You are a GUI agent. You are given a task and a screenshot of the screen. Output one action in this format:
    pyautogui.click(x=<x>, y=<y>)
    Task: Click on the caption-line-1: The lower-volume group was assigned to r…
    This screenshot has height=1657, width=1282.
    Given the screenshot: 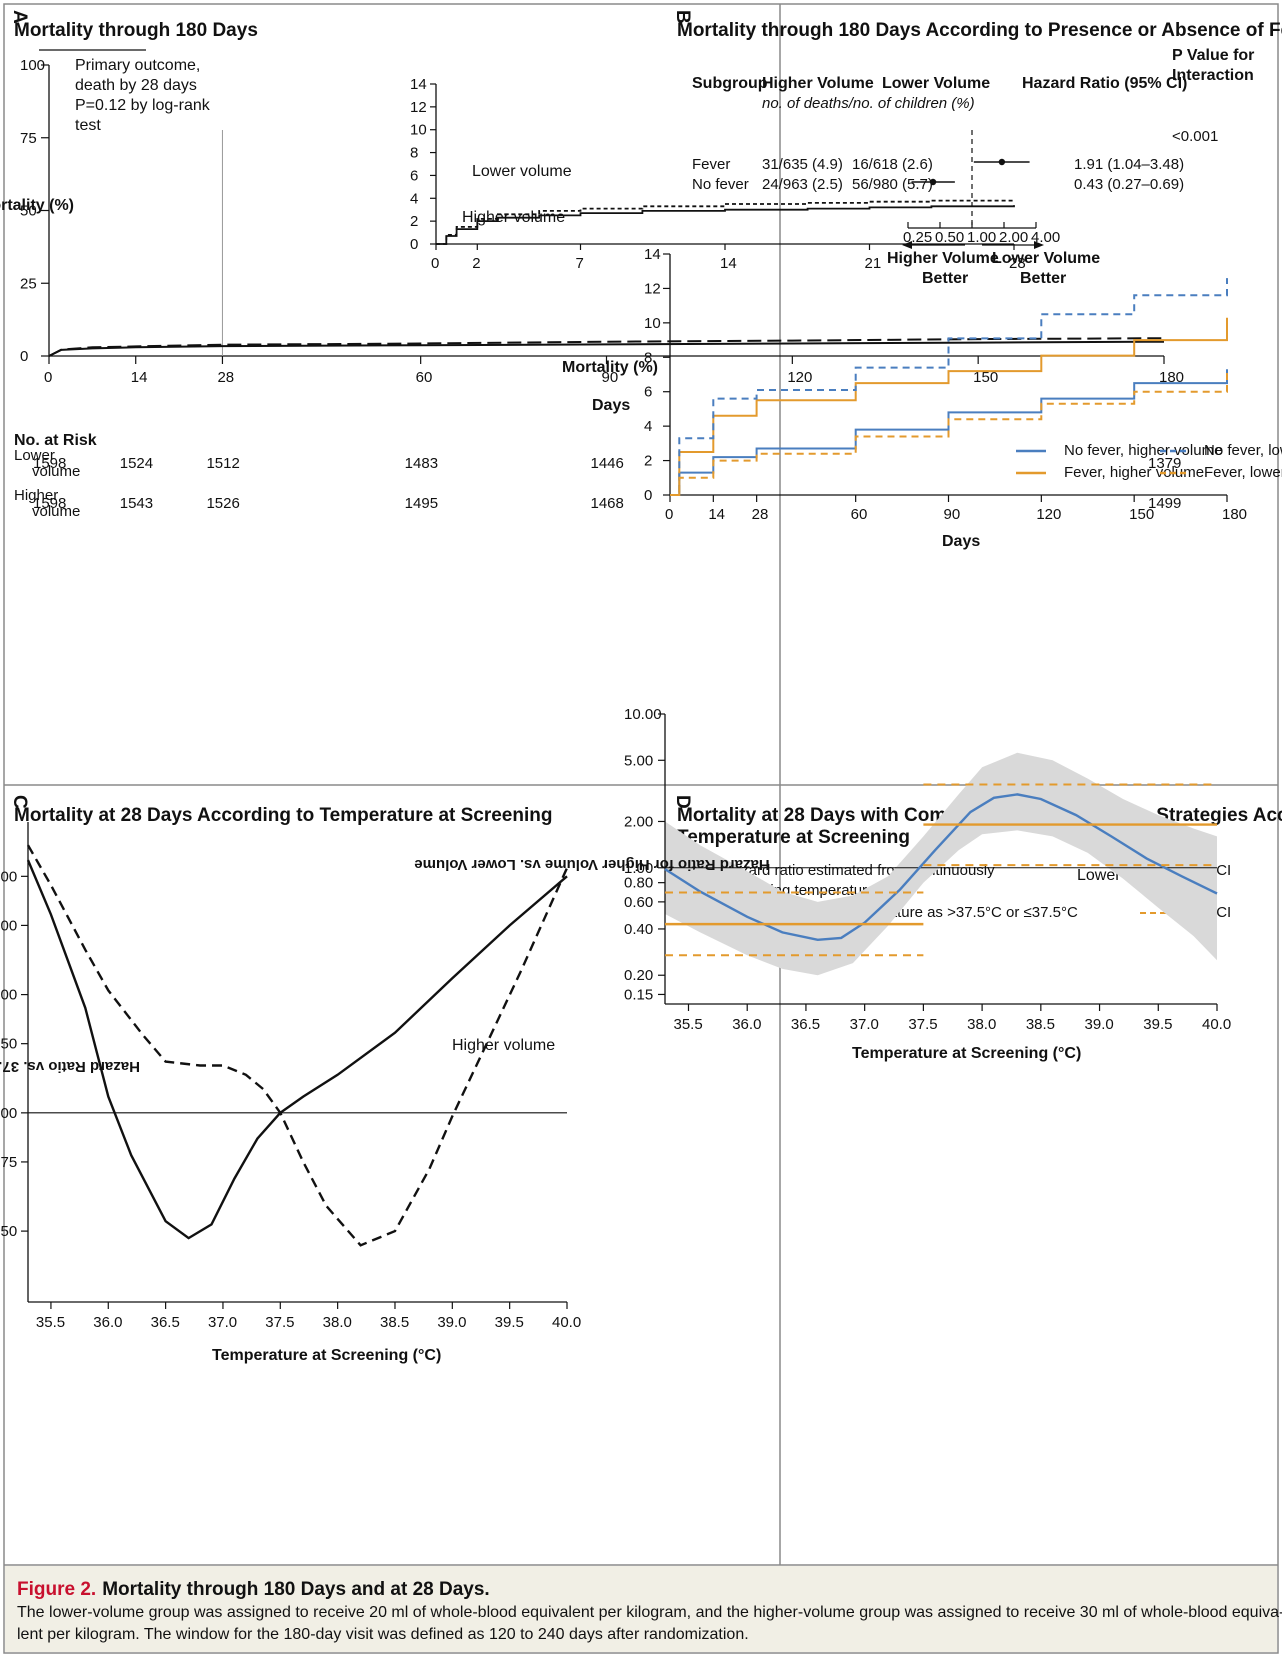 What is the action you would take?
    pyautogui.click(x=649, y=1612)
    